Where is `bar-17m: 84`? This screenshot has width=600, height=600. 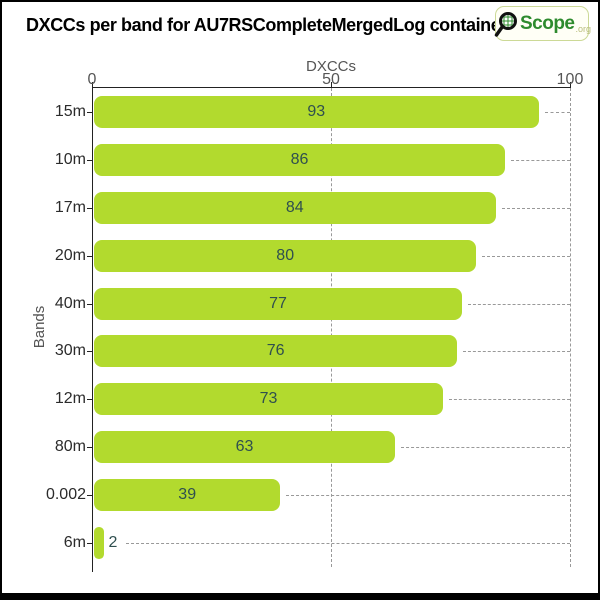 bar-17m: 84 is located at coordinates (295, 207).